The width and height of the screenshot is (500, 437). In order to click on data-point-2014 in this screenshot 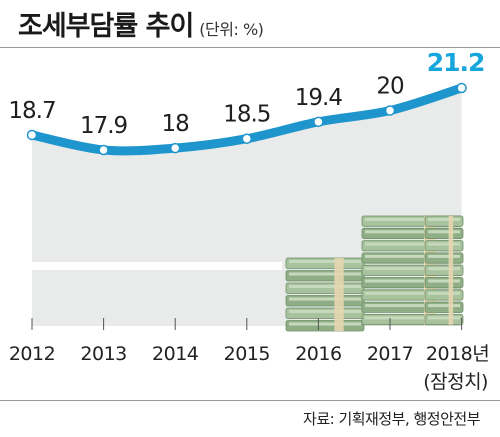, I will do `click(175, 148)`.